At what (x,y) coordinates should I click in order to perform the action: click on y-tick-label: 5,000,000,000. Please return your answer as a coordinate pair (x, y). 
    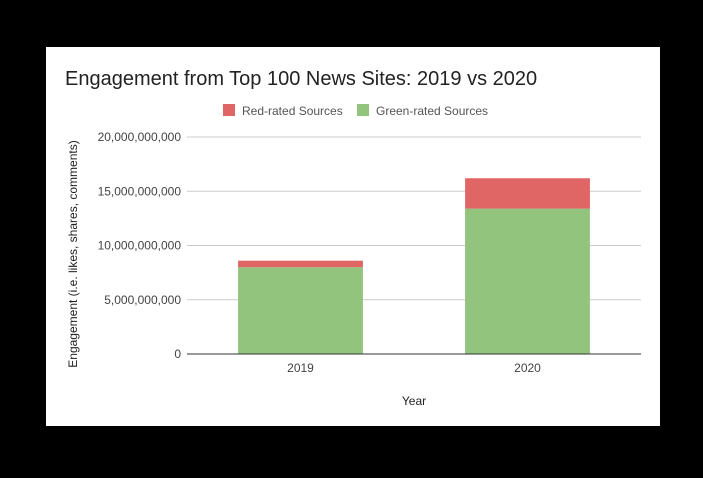
    Looking at the image, I should click on (142, 300).